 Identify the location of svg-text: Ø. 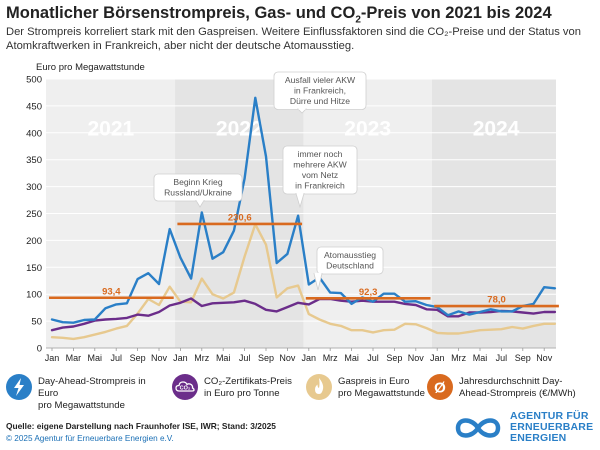
(440, 388).